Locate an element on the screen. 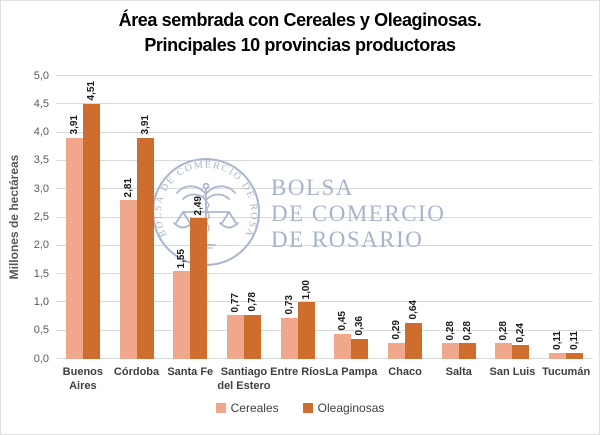 This screenshot has width=600, height=435. x-axis-label-entre-rios: Entre Ríos is located at coordinates (298, 372).